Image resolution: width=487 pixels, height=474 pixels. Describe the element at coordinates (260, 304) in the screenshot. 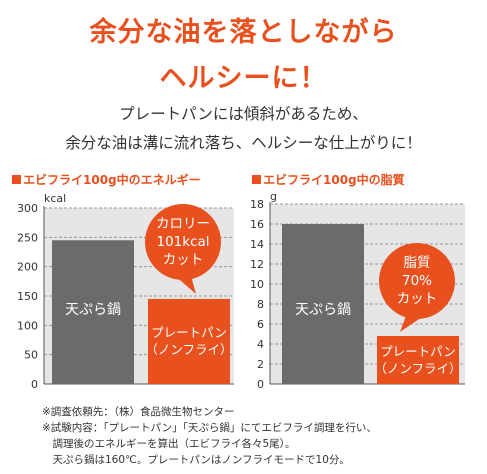

I see `y-tick-label: 8` at that location.